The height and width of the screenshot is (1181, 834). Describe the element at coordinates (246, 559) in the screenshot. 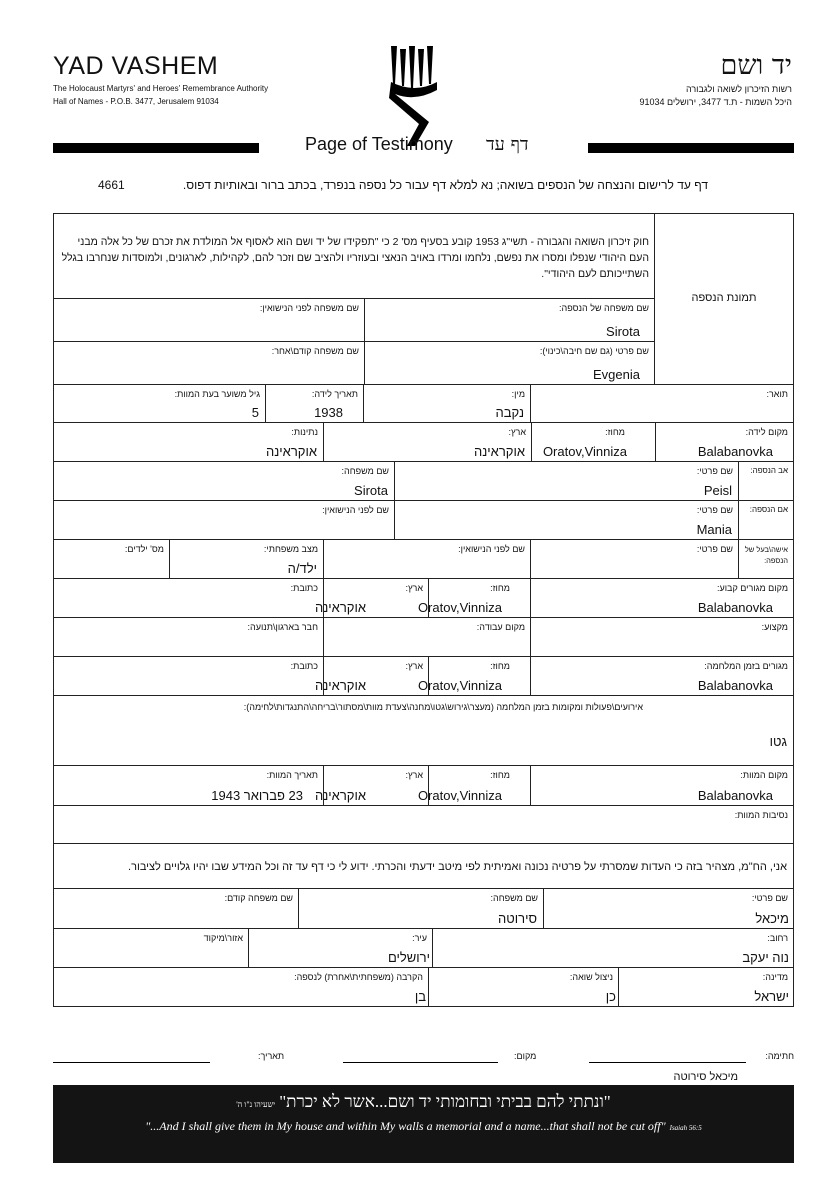

I see `marital-status-field: מצב משפחתי: ילד/ה` at that location.